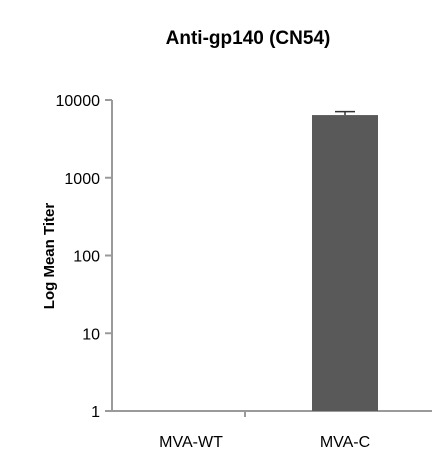  Describe the element at coordinates (49, 256) in the screenshot. I see `y-axis-label: Log Mean Titer` at that location.